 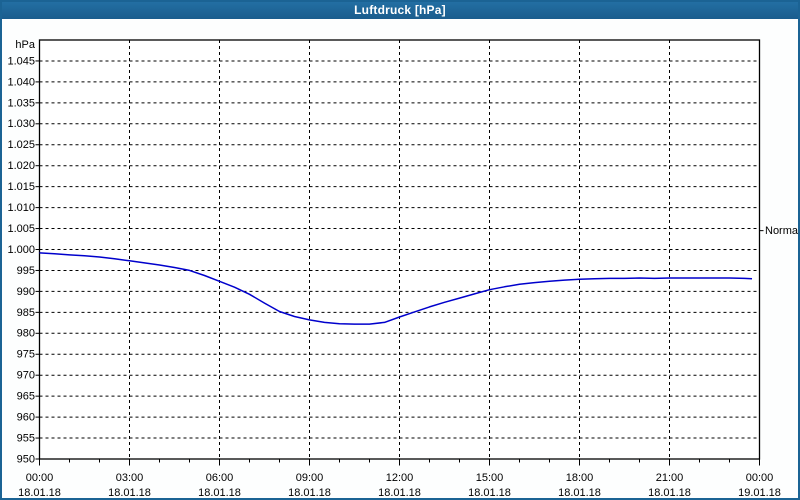 I want to click on window-title: Luftdruck [hPa], so click(x=400, y=10).